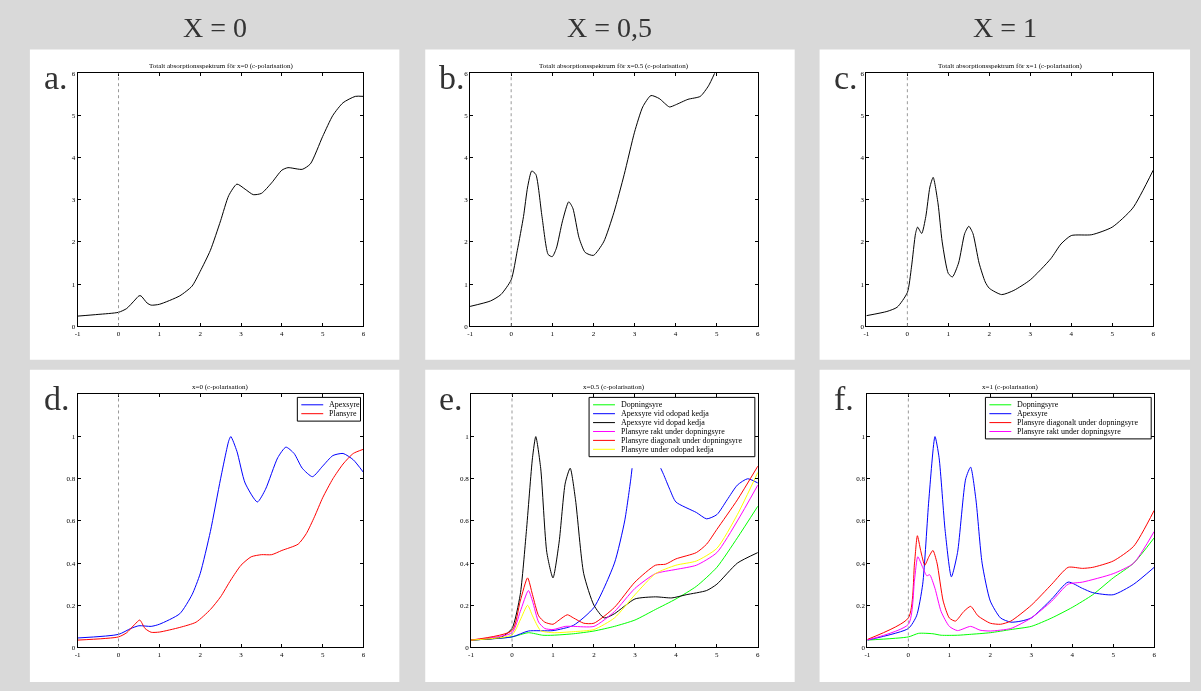 The height and width of the screenshot is (691, 1201). I want to click on text: f., so click(844, 398).